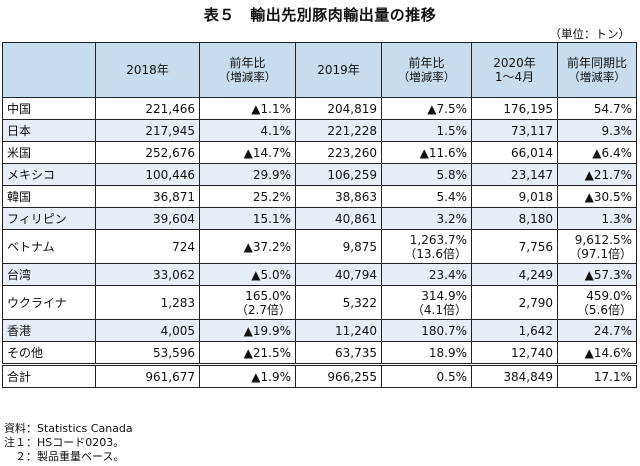  Describe the element at coordinates (514, 196) in the screenshot. I see `cell-value-2020: 9,018` at that location.